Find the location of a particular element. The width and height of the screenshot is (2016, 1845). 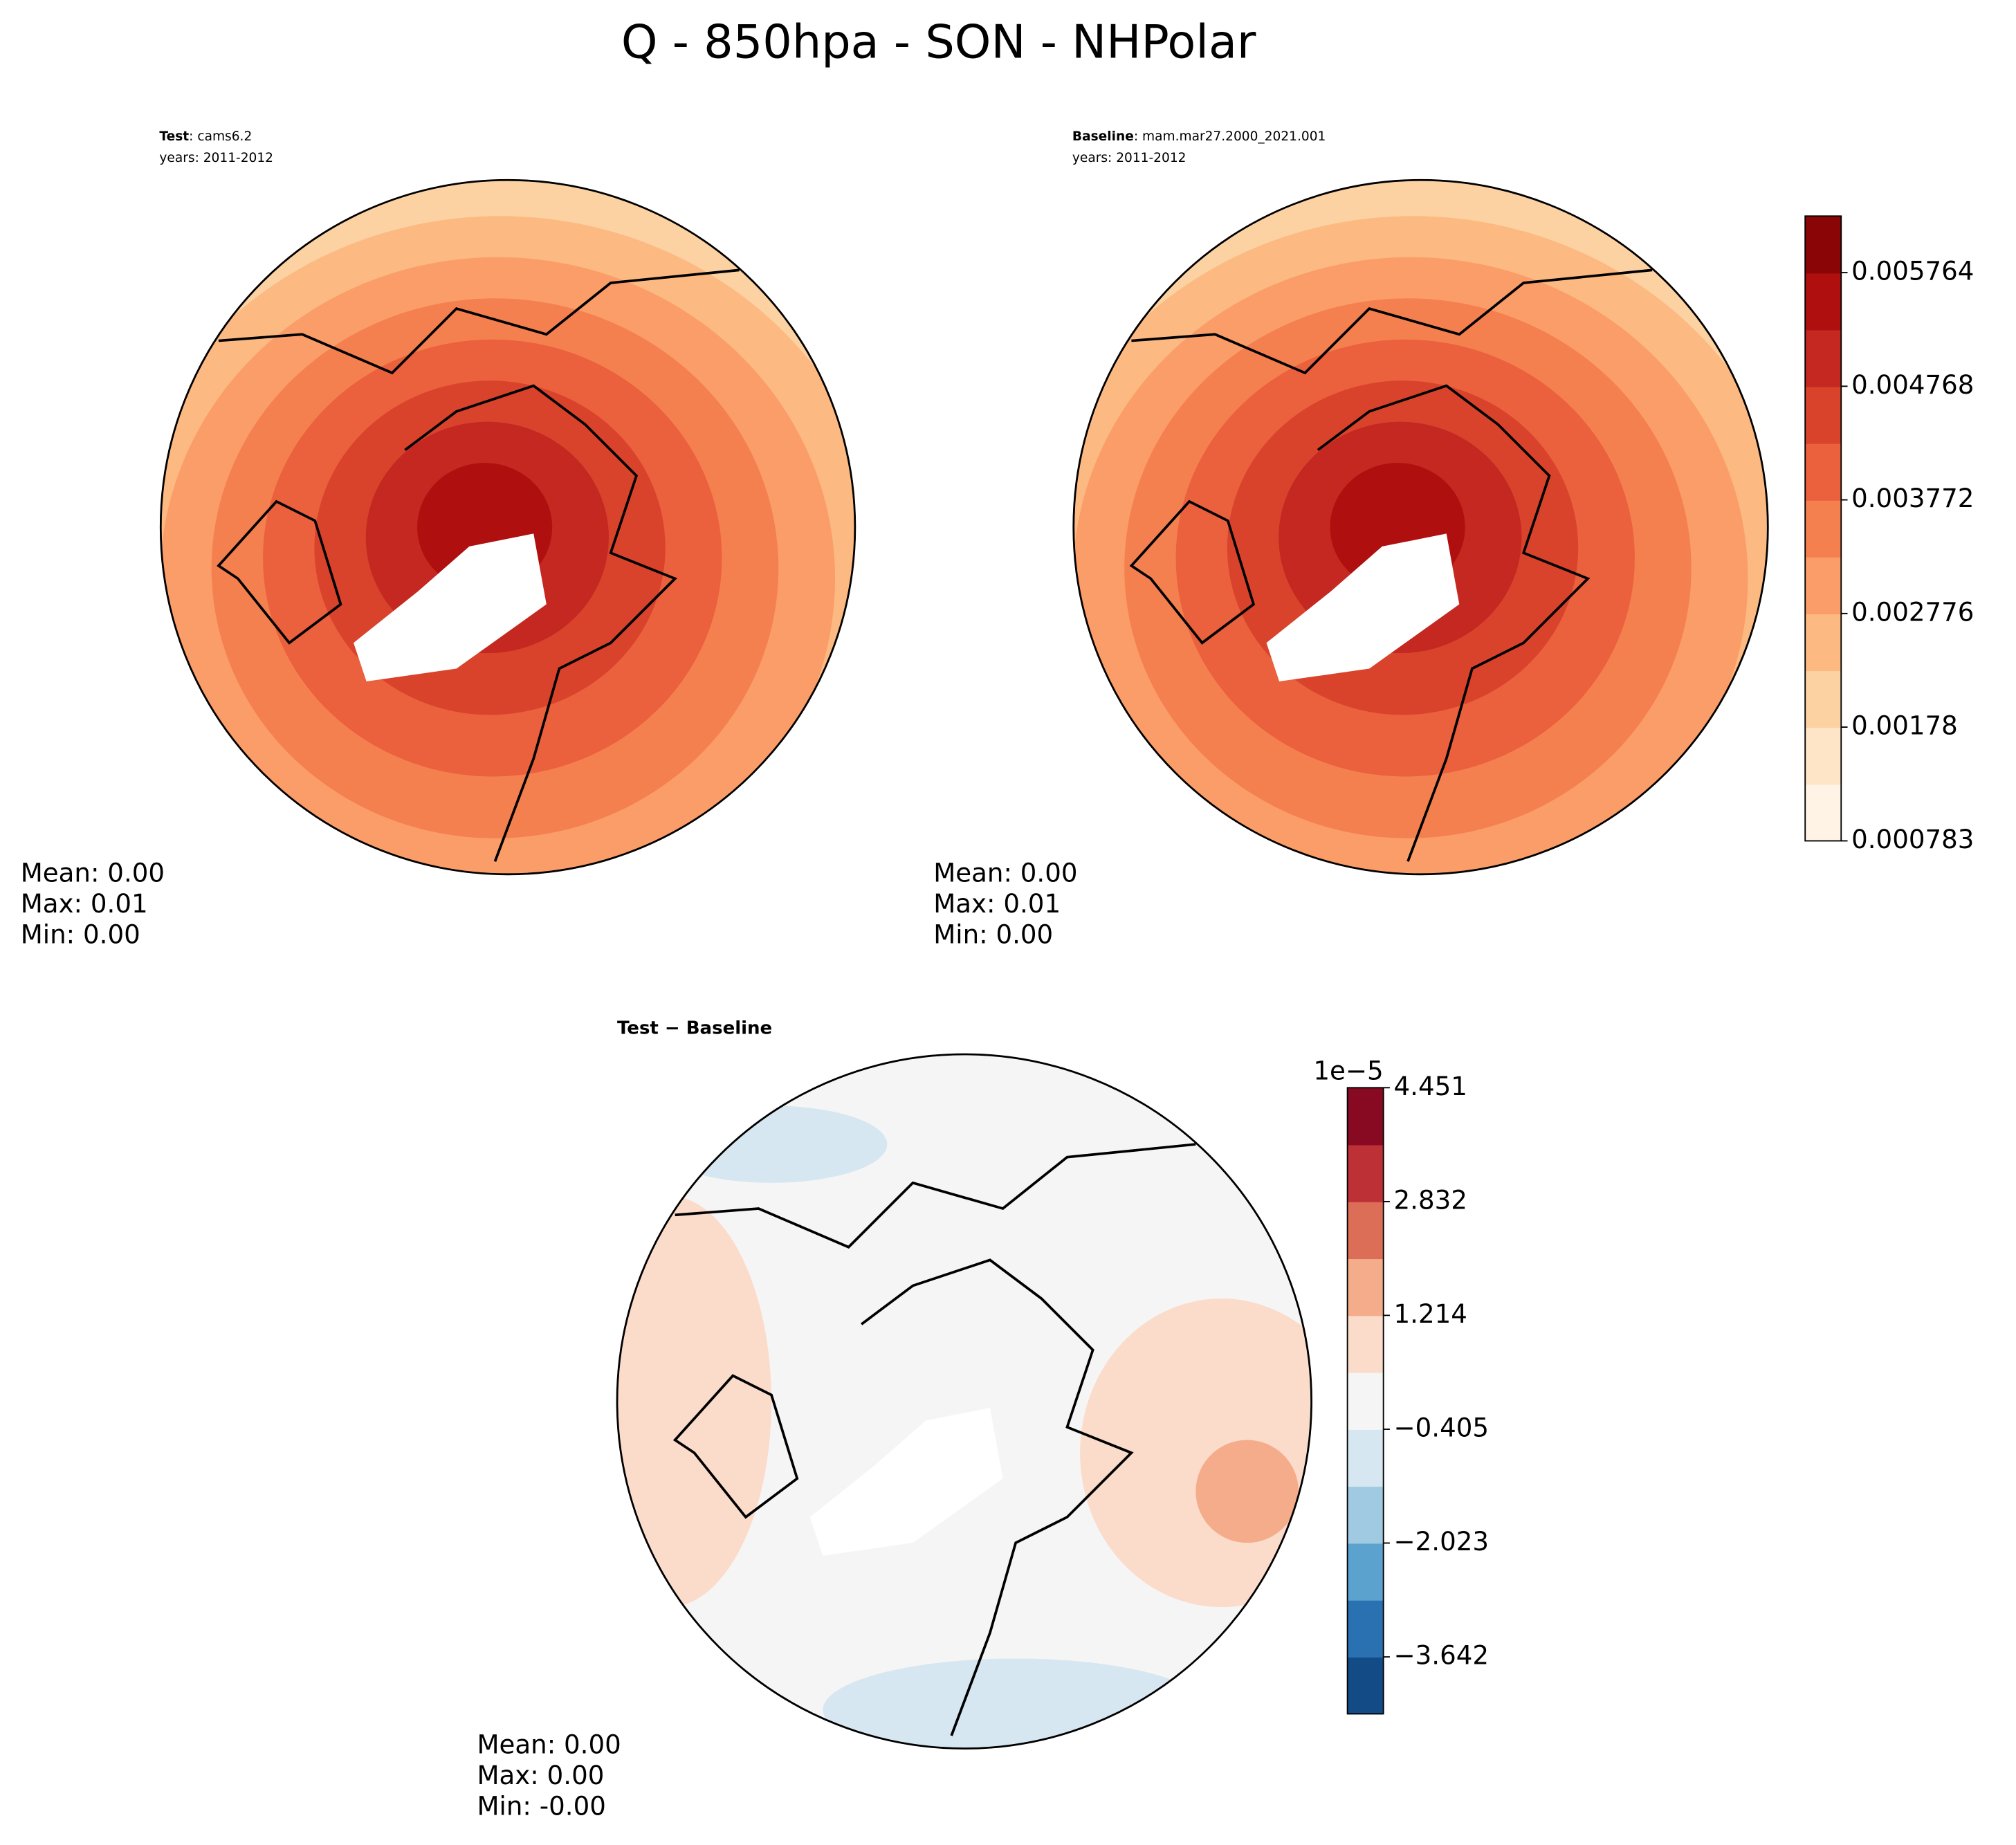

panel-title: Test: cams6.2 is located at coordinates (205, 136).